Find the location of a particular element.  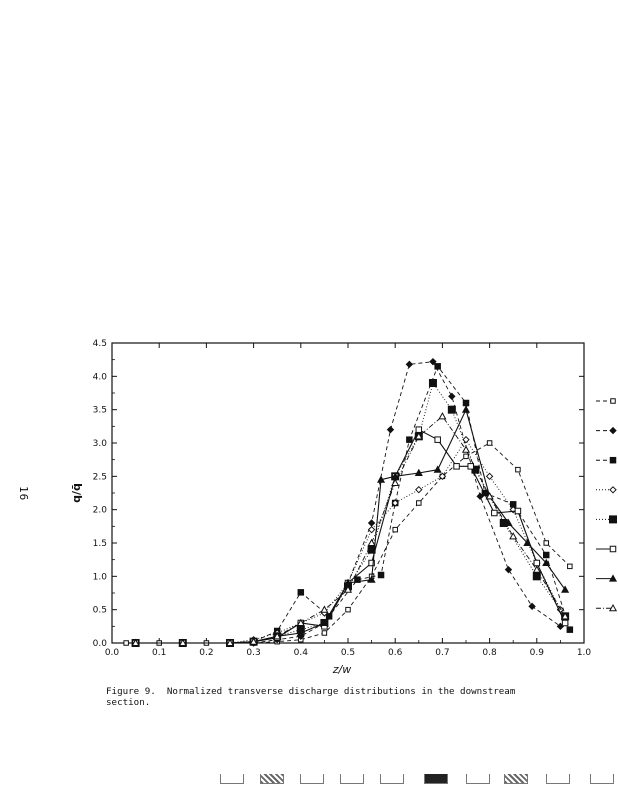

y-axis-label: q/q̄ is located at coordinates (76, 493).